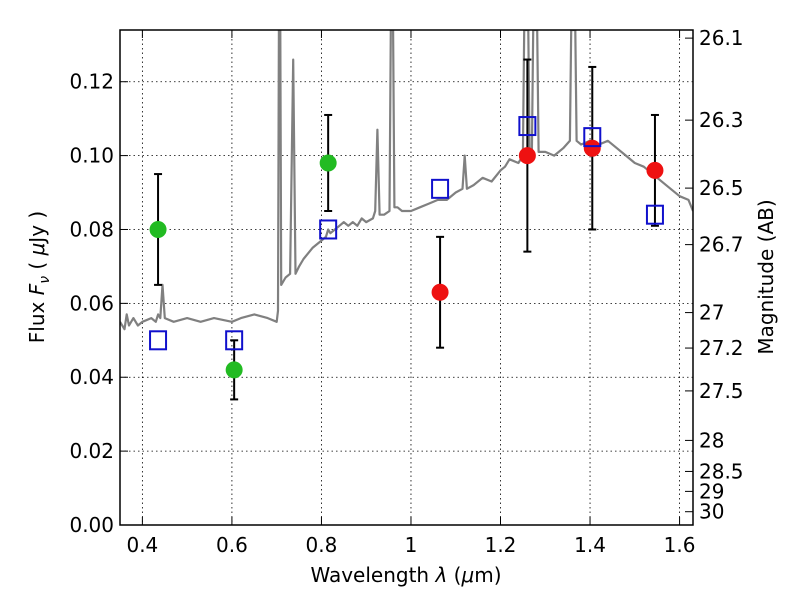 This screenshot has height=600, width=800. What do you see at coordinates (91, 303) in the screenshot?
I see `y-tick-label: 0.06` at bounding box center [91, 303].